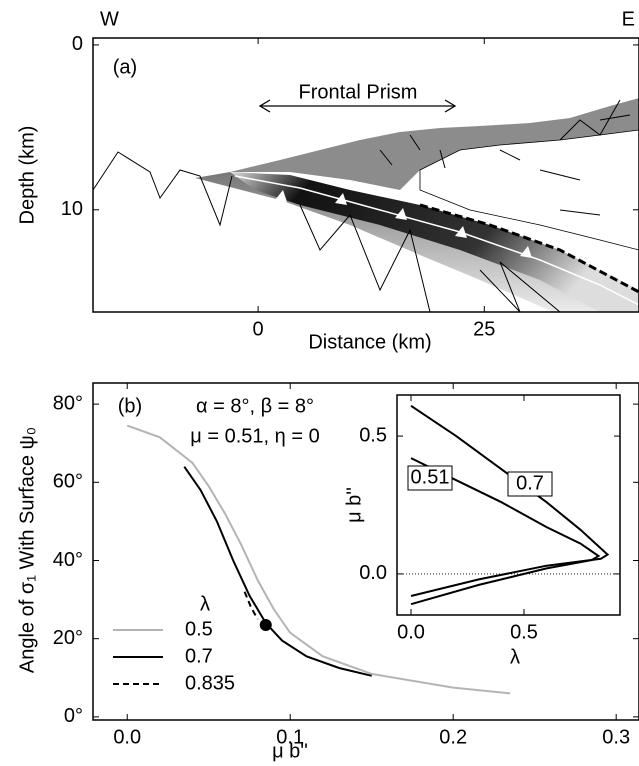 The width and height of the screenshot is (639, 766). Describe the element at coordinates (205, 604) in the screenshot. I see `legend-title: λ` at that location.